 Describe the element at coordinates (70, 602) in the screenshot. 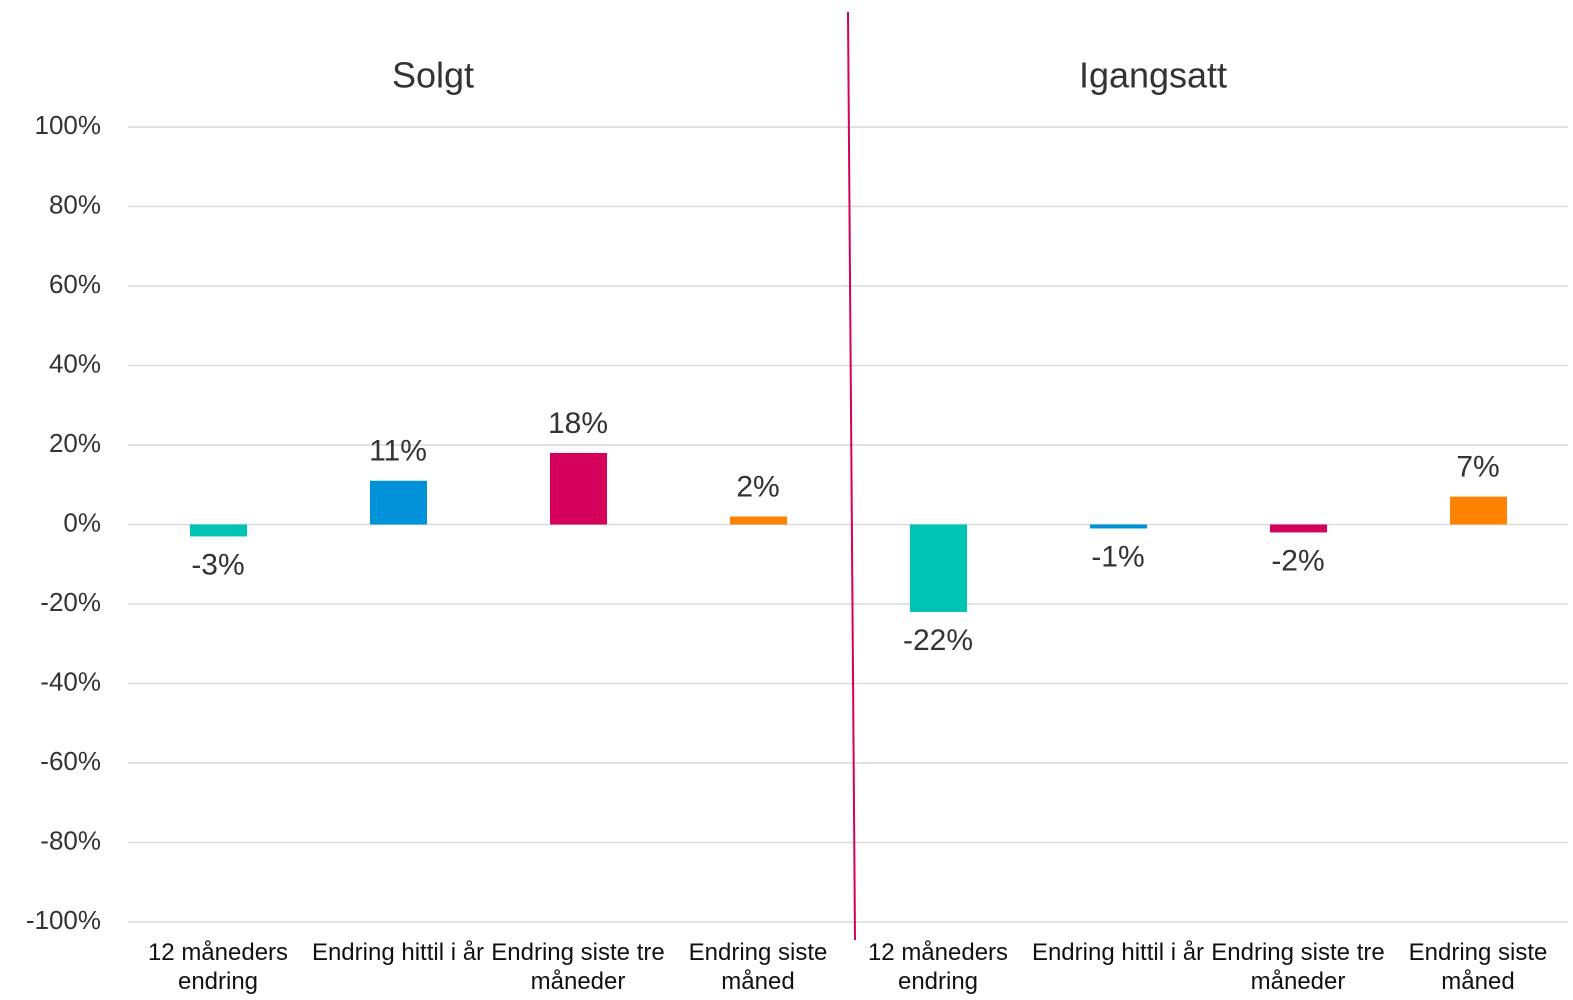

I see `y-tick-label: -20%` at that location.